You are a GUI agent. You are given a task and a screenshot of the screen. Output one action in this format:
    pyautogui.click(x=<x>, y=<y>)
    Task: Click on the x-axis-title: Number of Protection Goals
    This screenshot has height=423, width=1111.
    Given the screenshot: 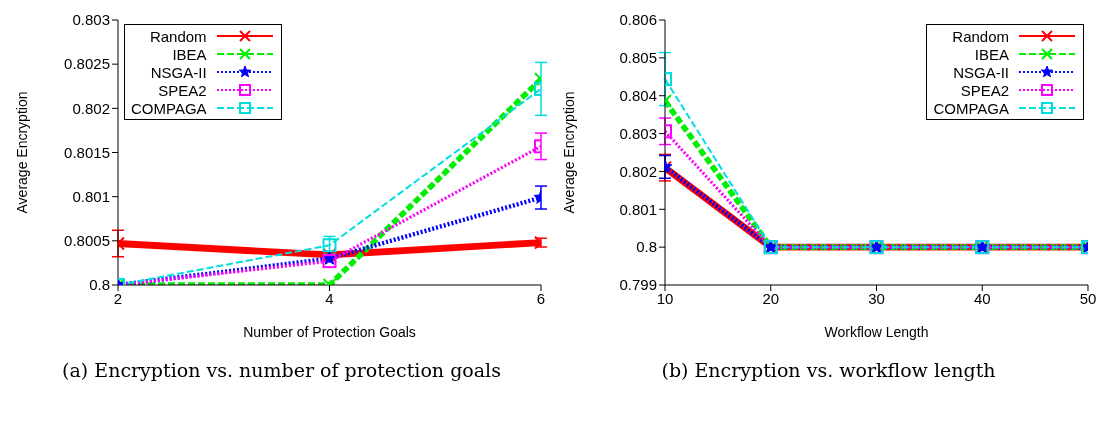 What is the action you would take?
    pyautogui.click(x=329, y=332)
    